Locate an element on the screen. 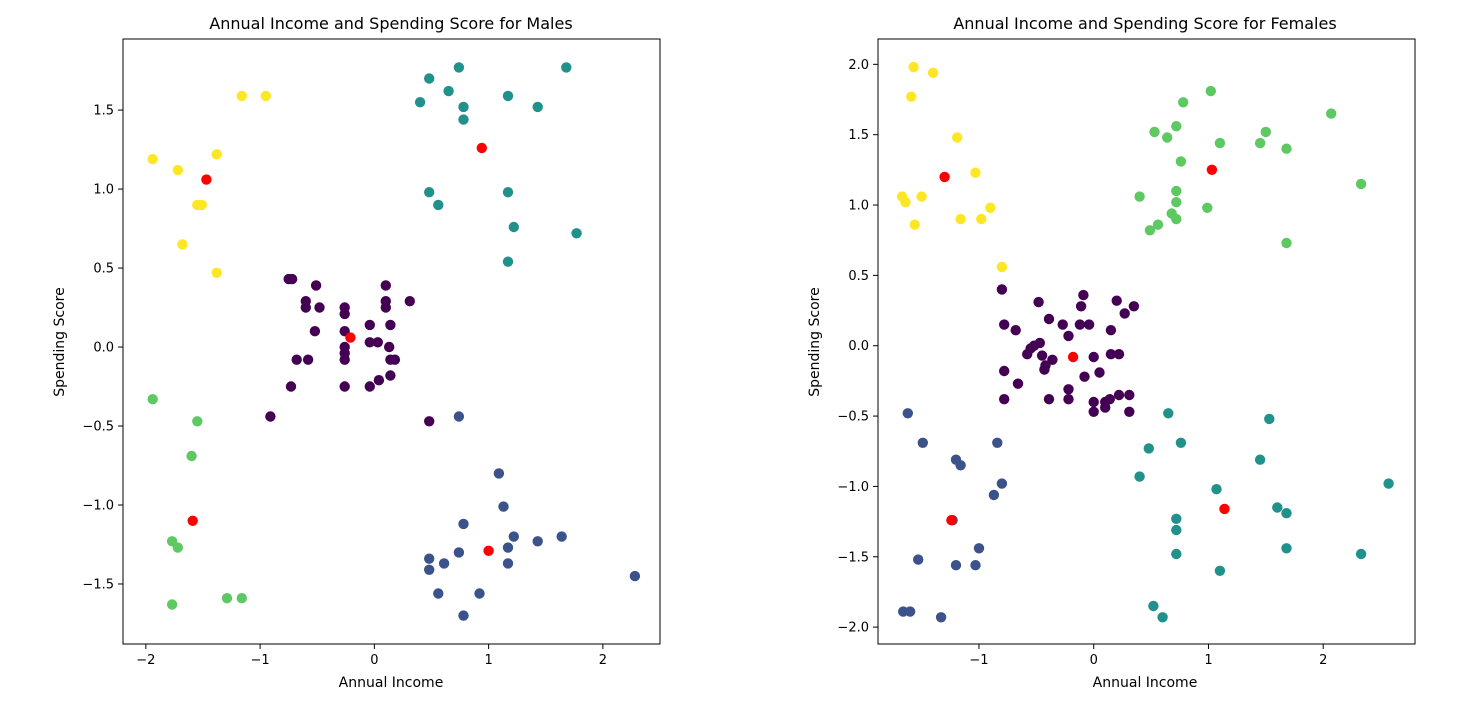 The image size is (1481, 708). y-tick-label: 2.0 is located at coordinates (858, 65).